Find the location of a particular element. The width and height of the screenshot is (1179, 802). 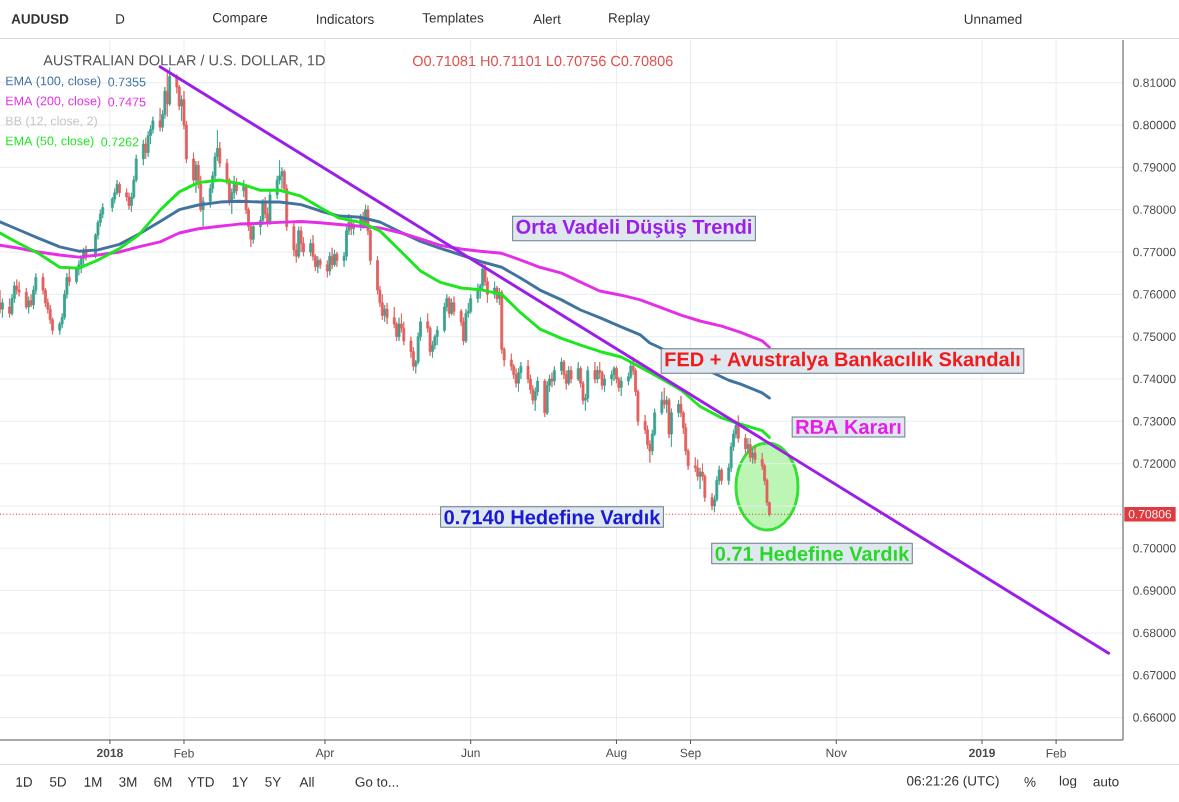

text: 1M is located at coordinates (93, 782).